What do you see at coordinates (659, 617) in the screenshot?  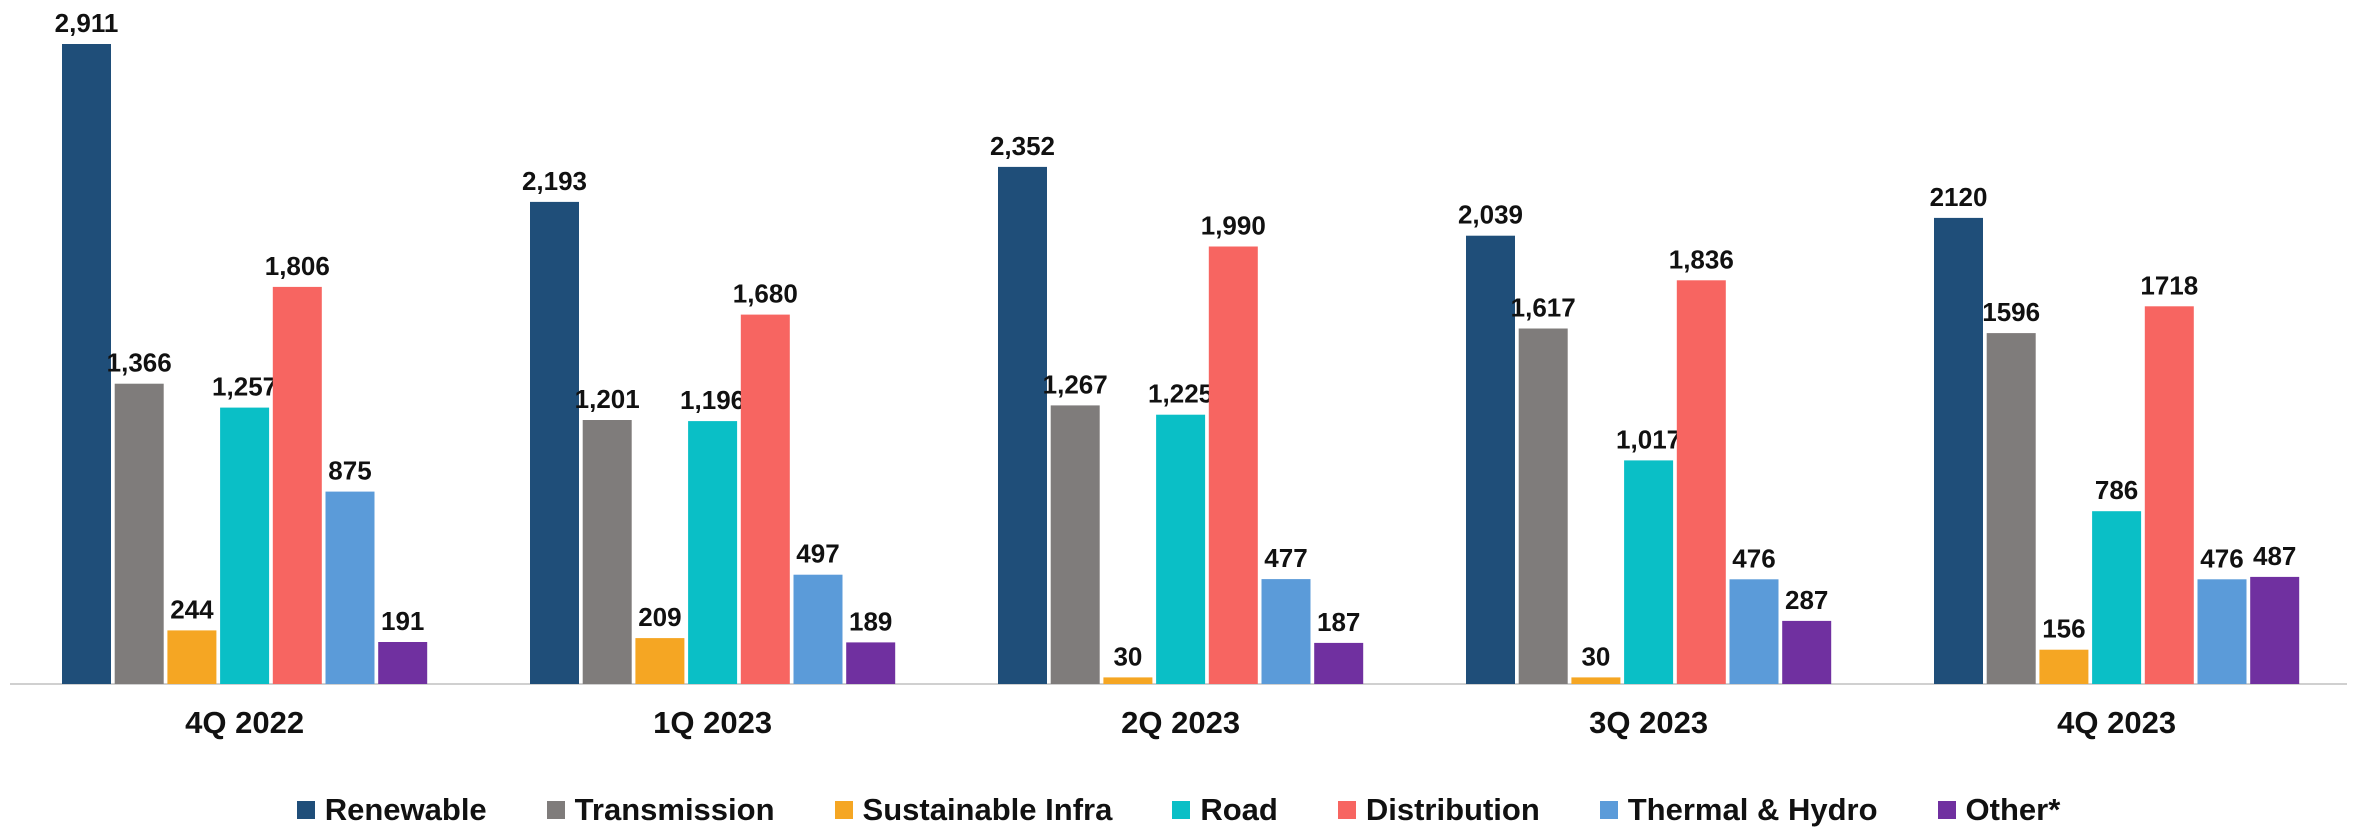 I see `data-label: 209` at bounding box center [659, 617].